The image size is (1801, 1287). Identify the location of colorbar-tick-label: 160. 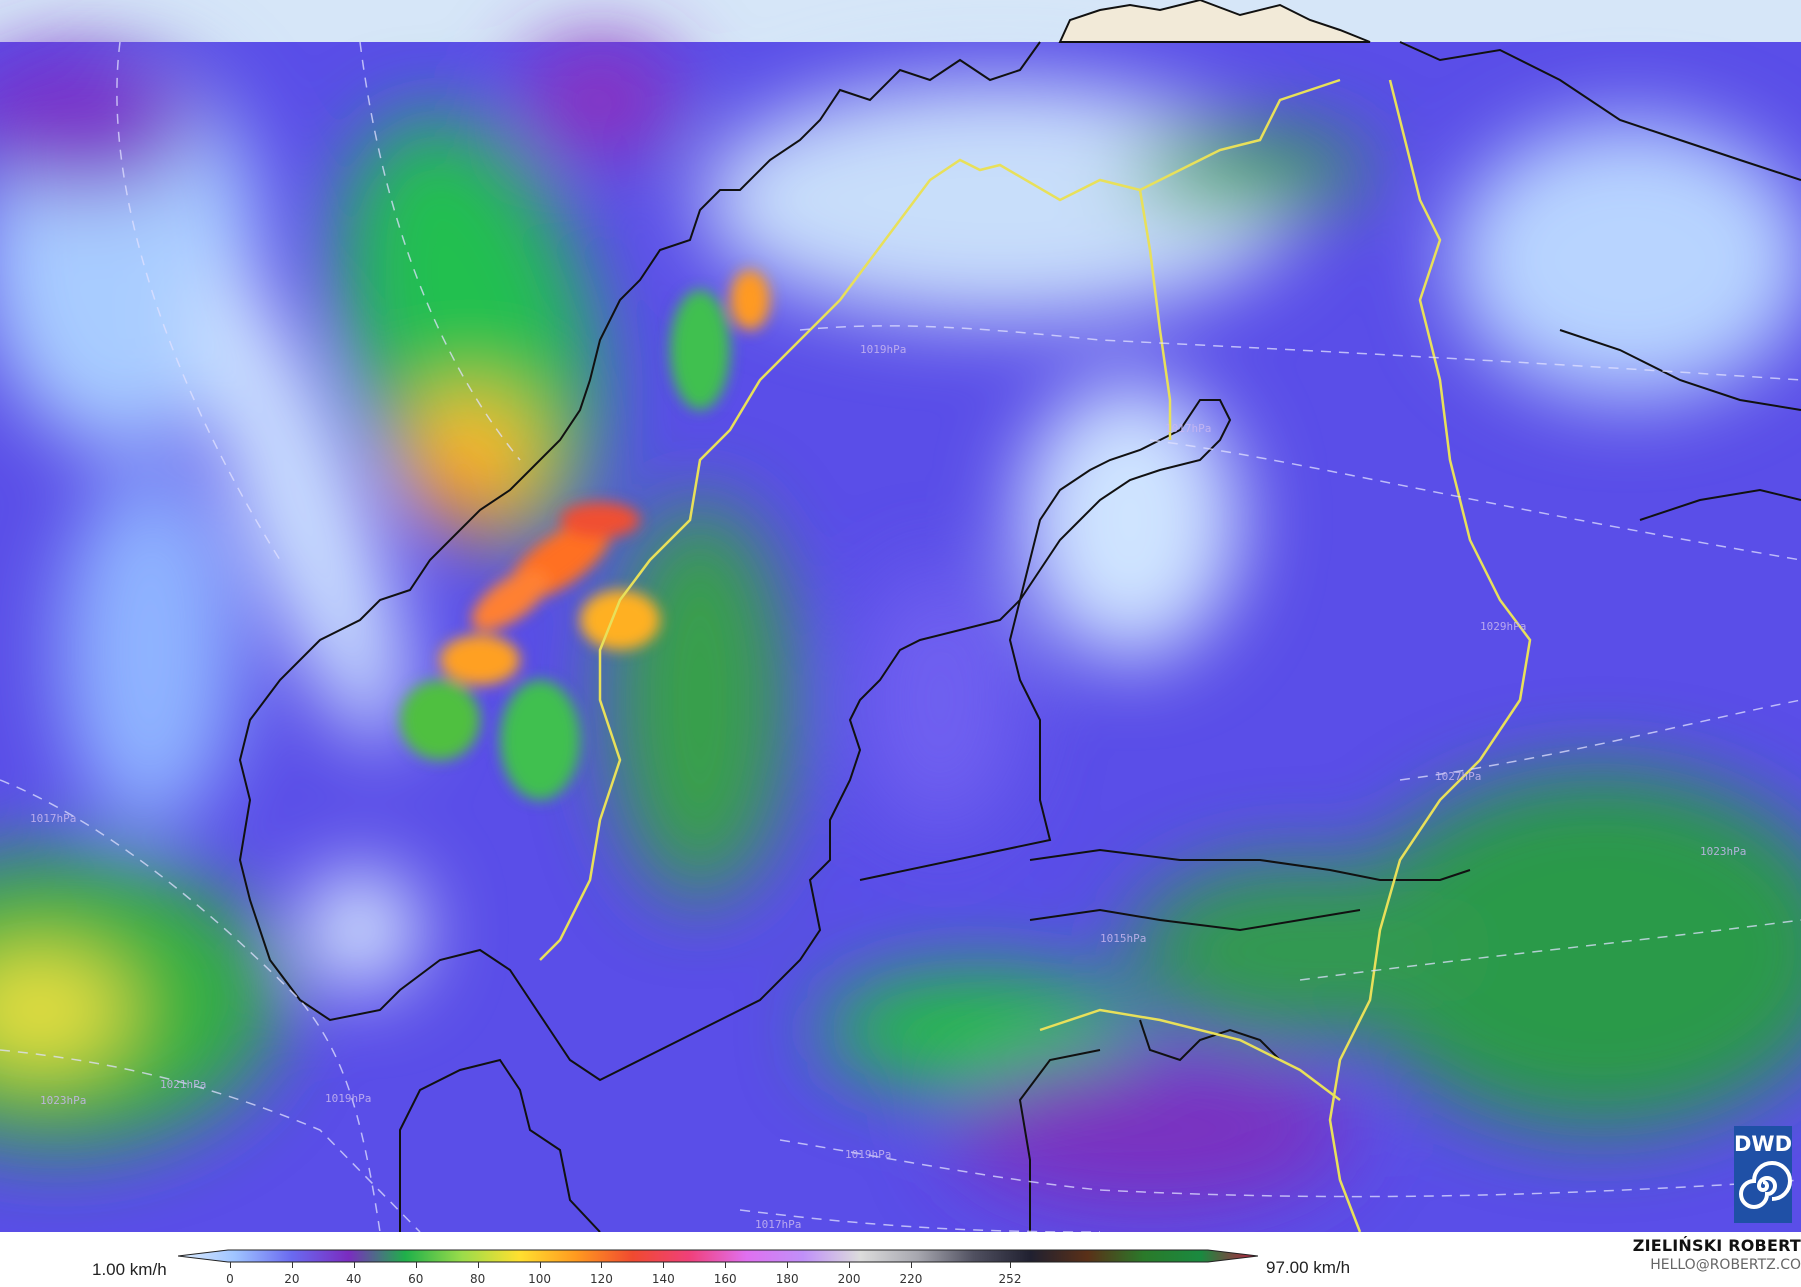
(725, 1279).